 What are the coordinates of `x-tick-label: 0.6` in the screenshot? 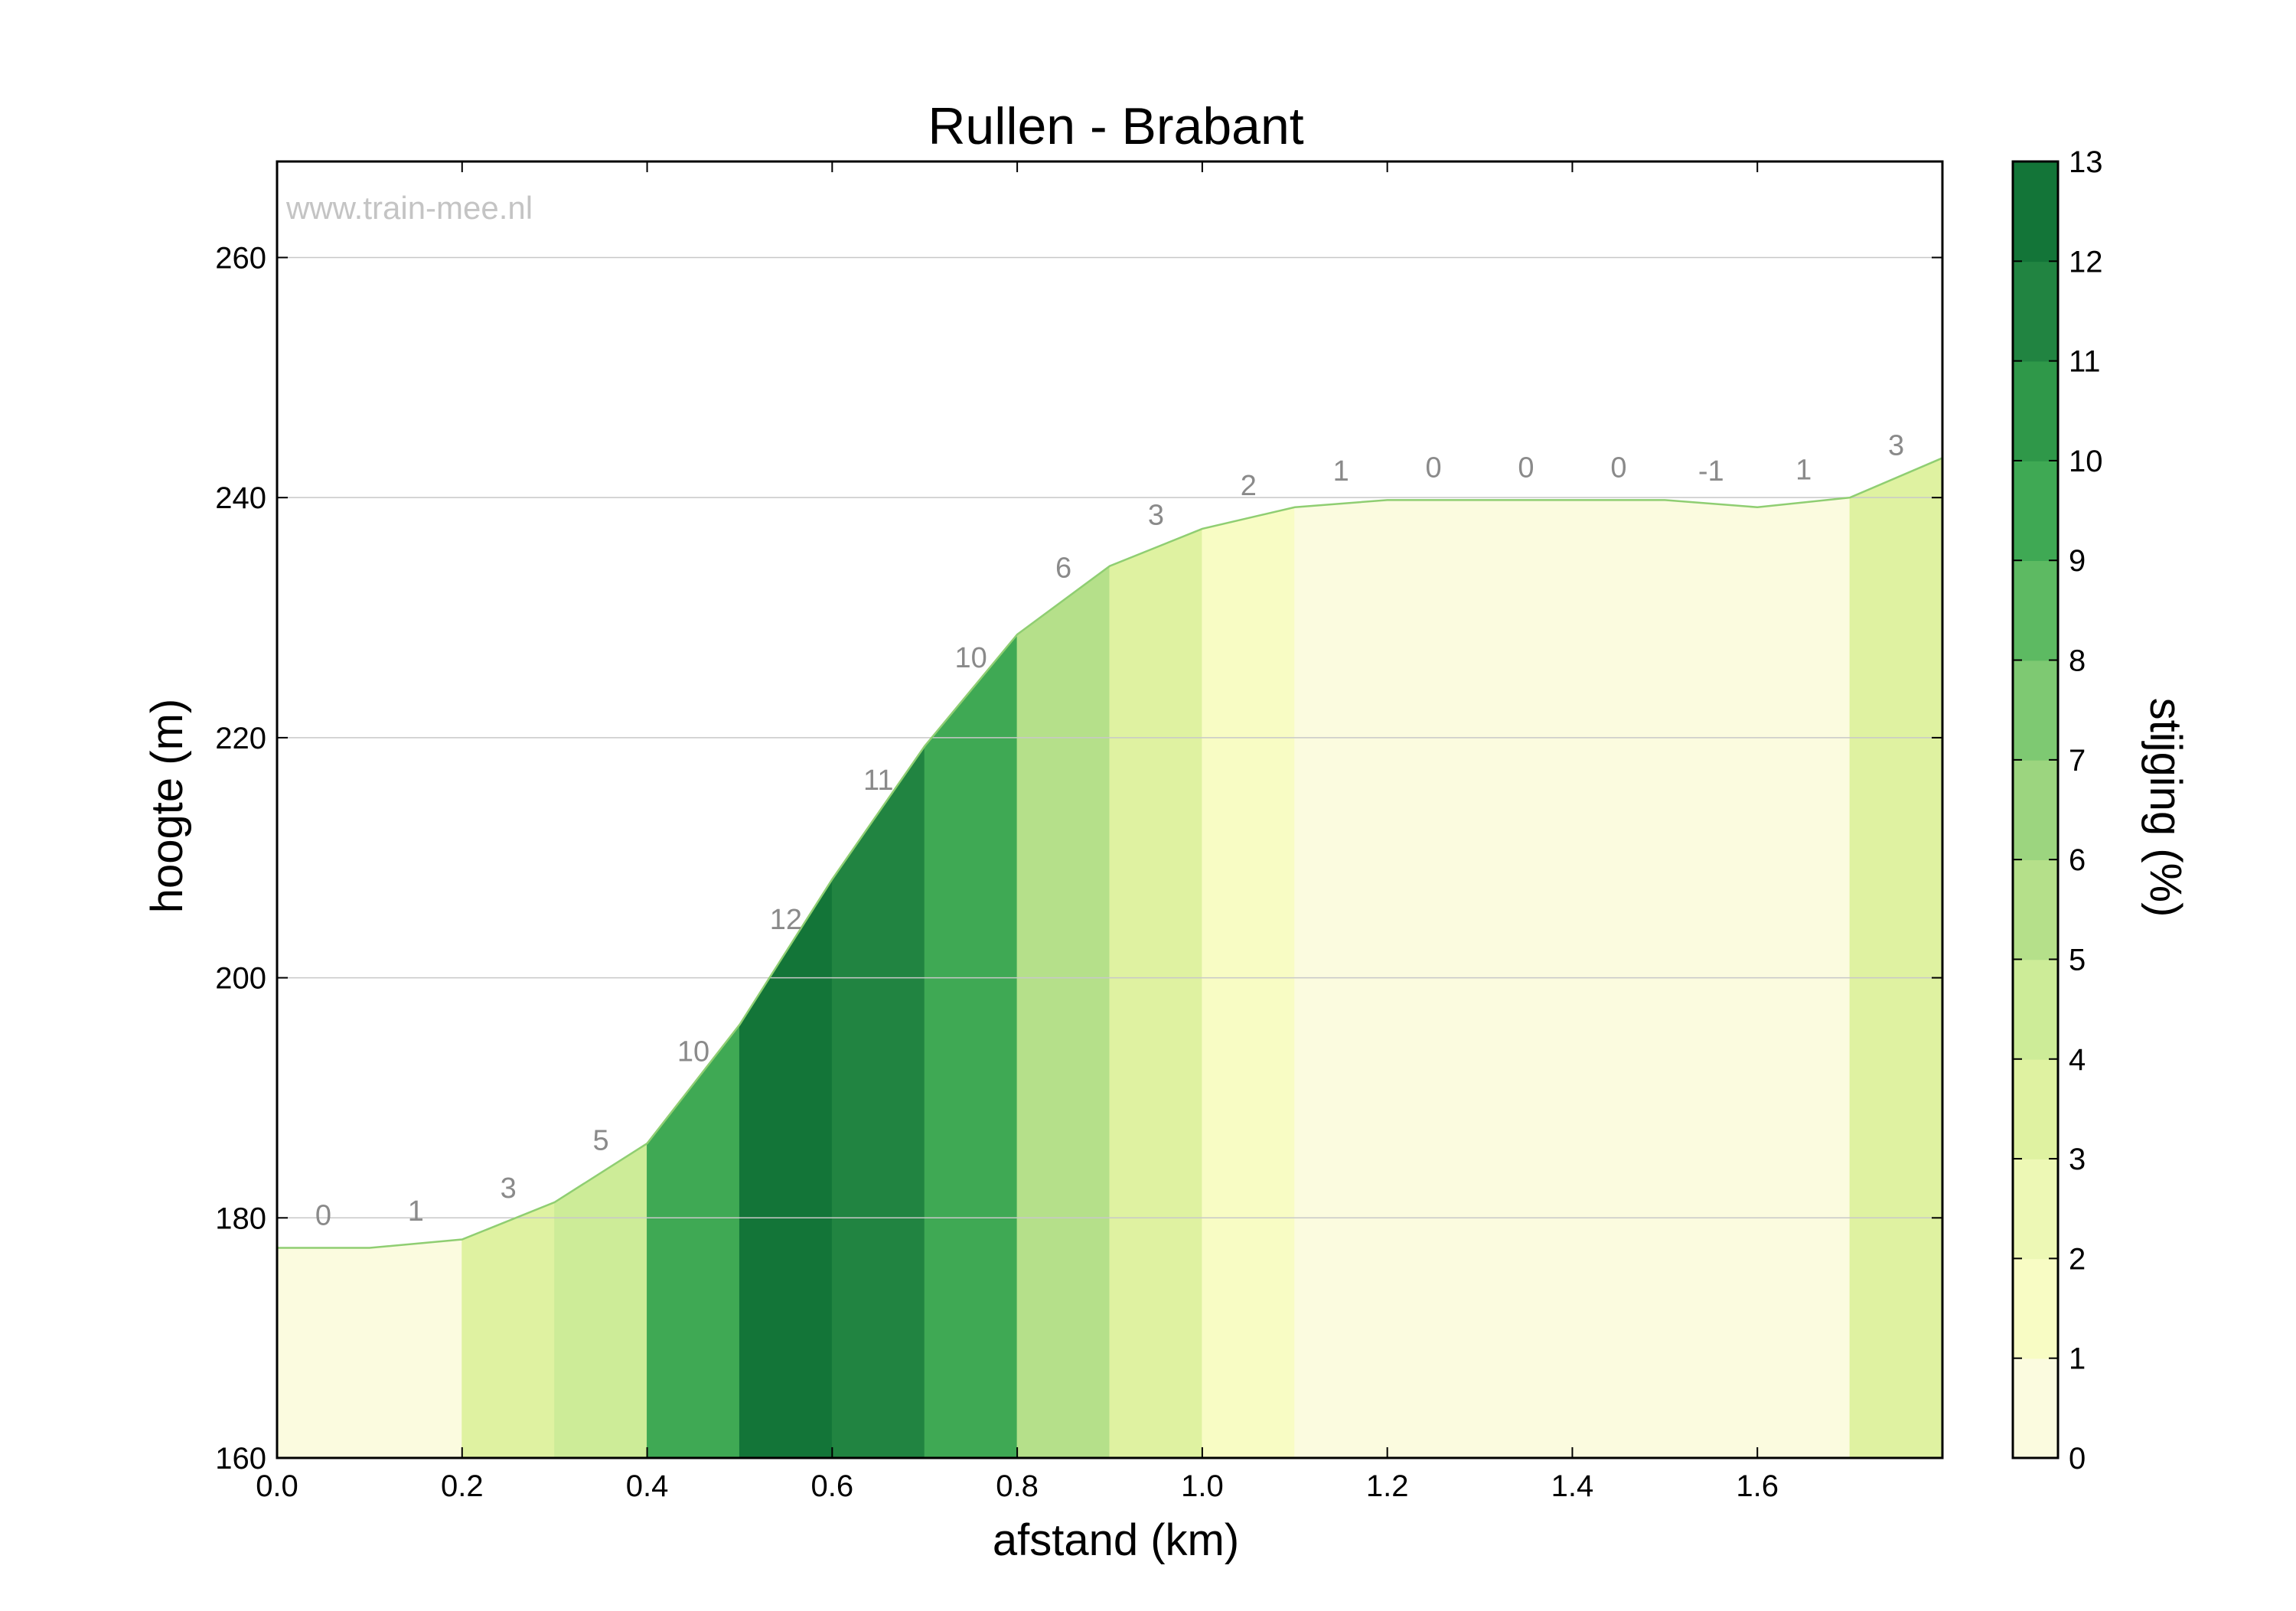 It's located at (832, 1486).